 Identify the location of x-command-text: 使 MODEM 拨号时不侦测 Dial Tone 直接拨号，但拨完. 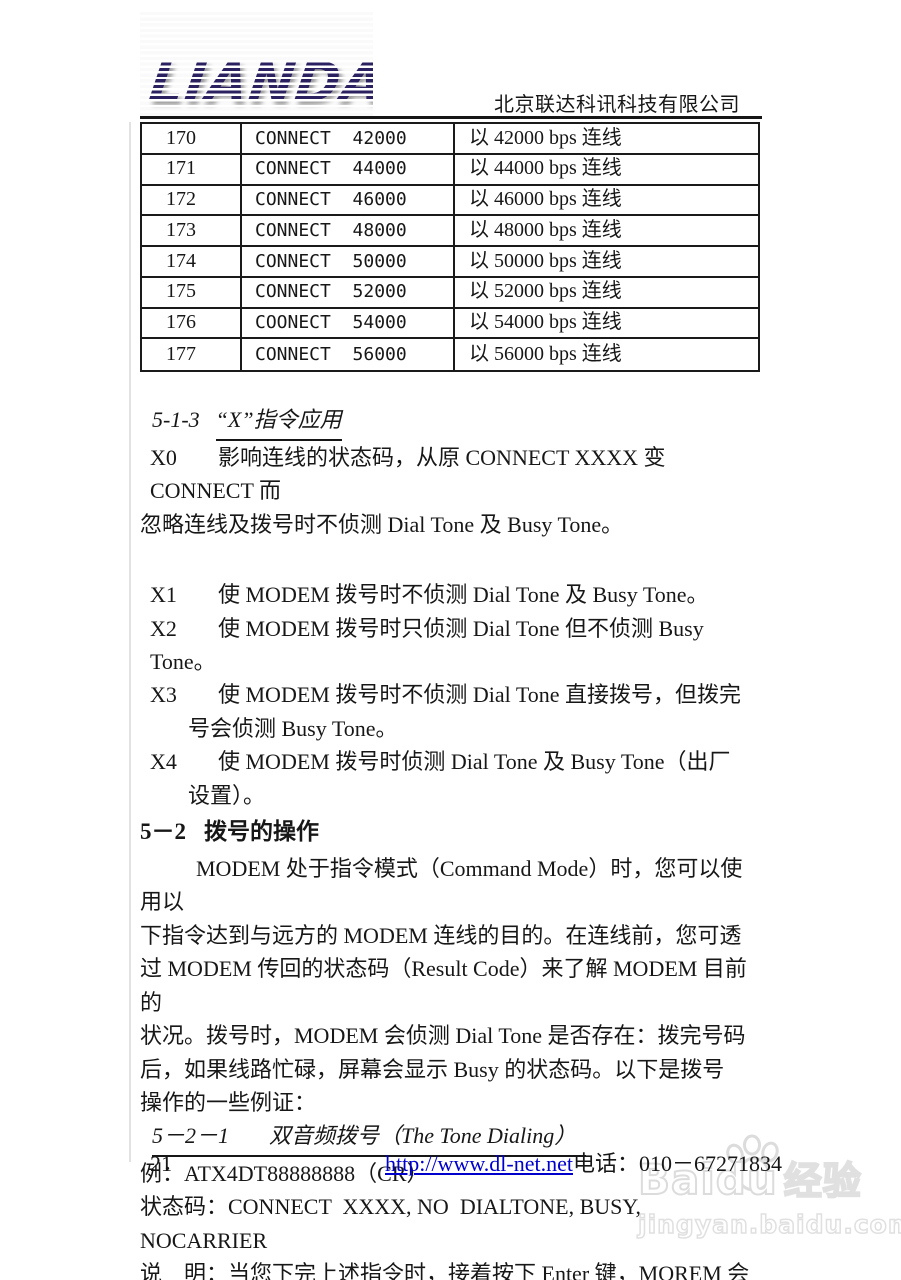
(479, 695).